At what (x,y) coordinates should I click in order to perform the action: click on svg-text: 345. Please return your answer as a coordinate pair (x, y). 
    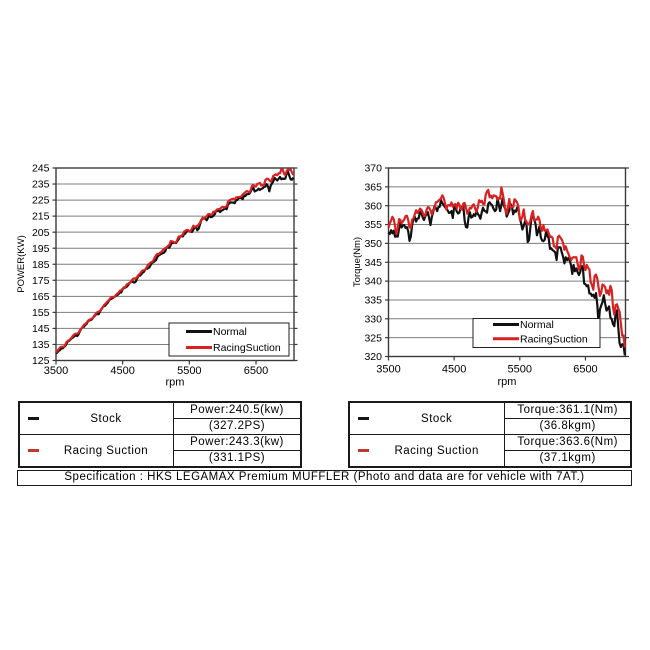
    Looking at the image, I should click on (373, 263).